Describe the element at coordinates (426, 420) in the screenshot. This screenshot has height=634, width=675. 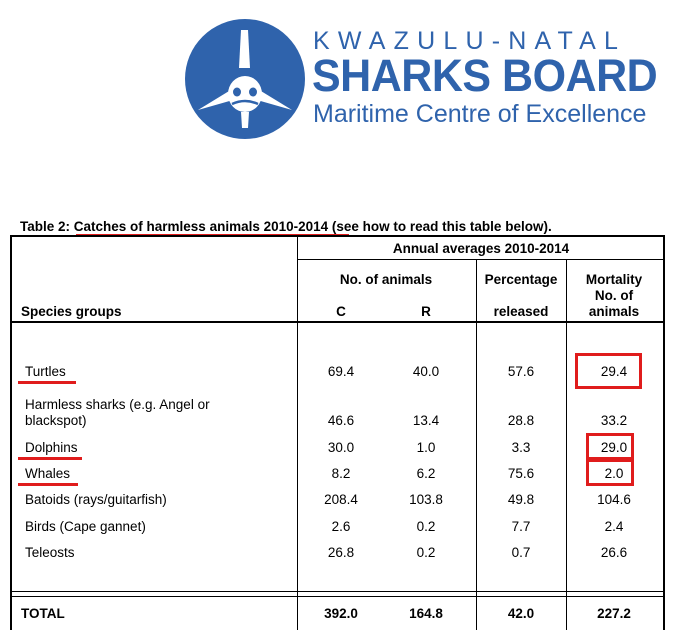
I see `row-r: 13.4` at that location.